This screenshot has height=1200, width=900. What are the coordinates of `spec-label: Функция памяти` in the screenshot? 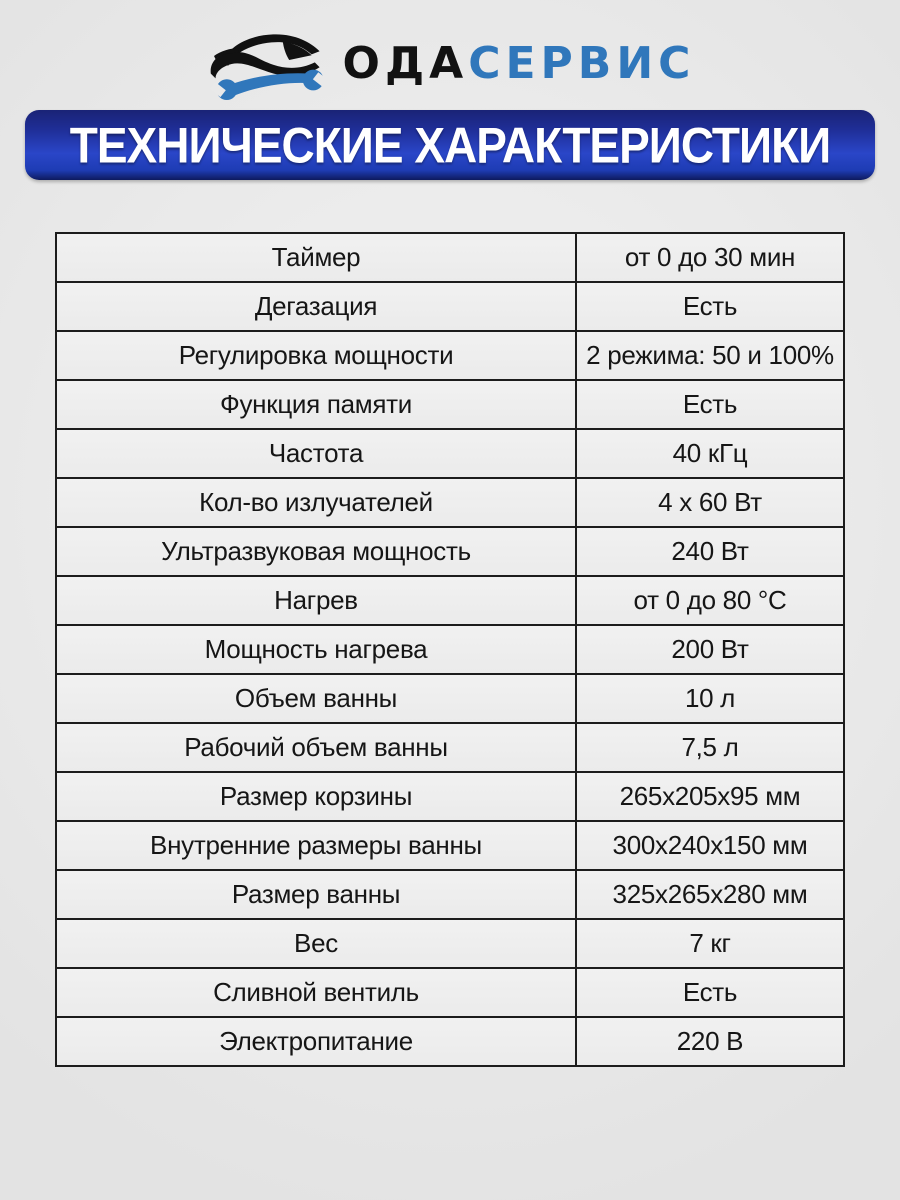 It's located at (316, 404).